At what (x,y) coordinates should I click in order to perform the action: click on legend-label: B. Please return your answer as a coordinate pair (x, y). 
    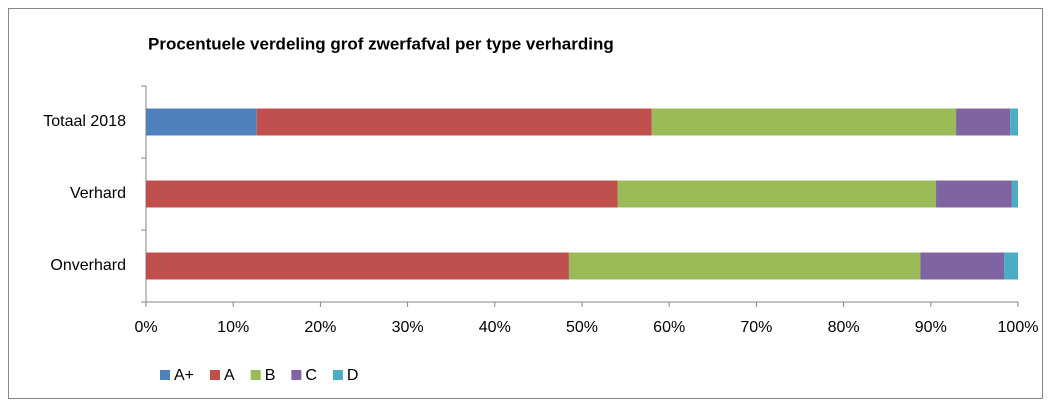
    Looking at the image, I should click on (270, 375).